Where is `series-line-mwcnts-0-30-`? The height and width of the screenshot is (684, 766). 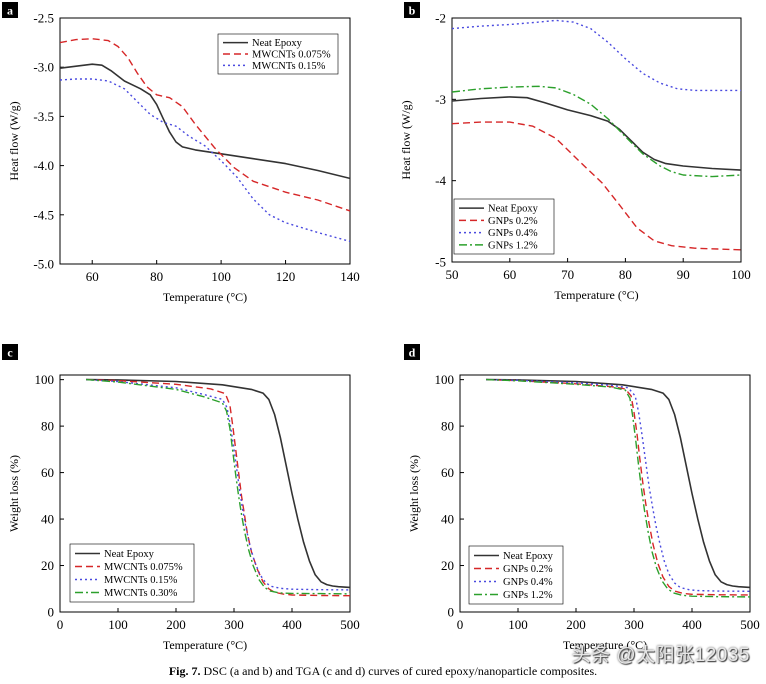 series-line-mwcnts-0-30- is located at coordinates (218, 486).